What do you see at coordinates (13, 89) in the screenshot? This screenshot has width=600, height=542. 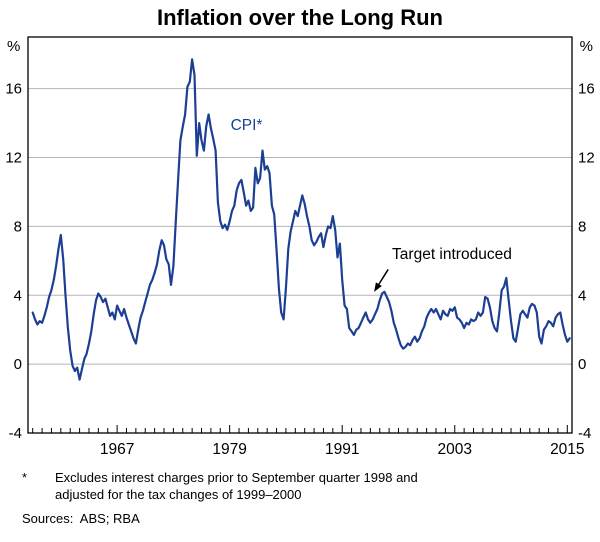 I see `y-tick-label-left: 16` at bounding box center [13, 89].